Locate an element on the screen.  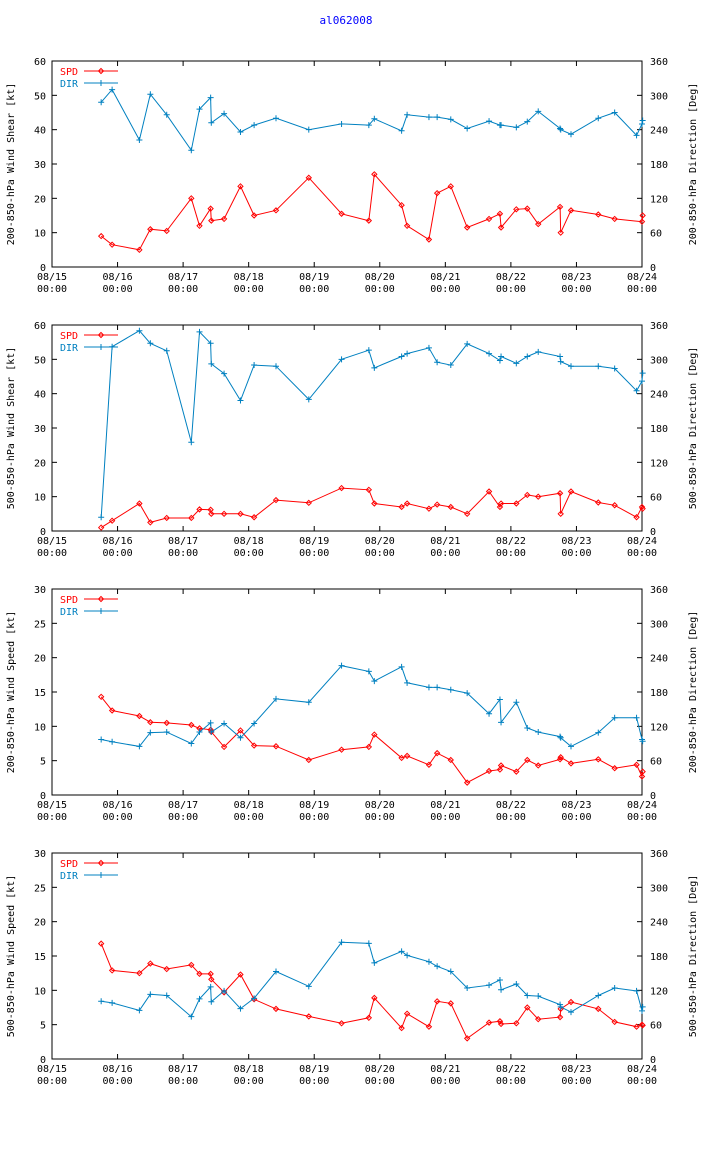
x-tick-label-date: 08/21 is located at coordinates (445, 541).